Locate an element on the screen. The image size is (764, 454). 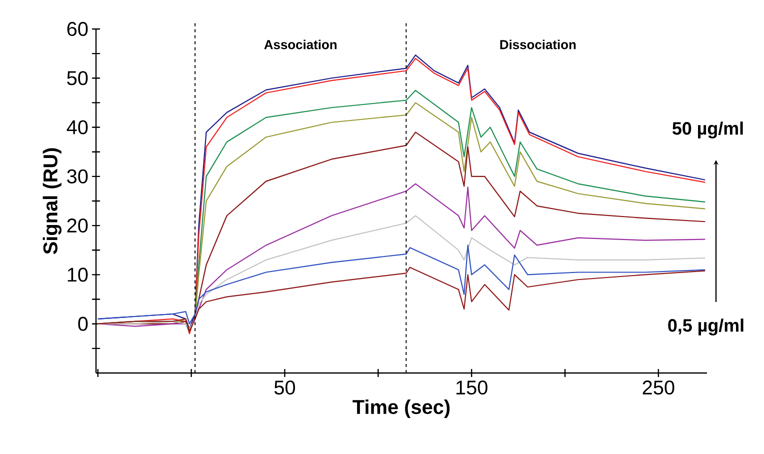
y-tick-label: 30 is located at coordinates (77, 176).